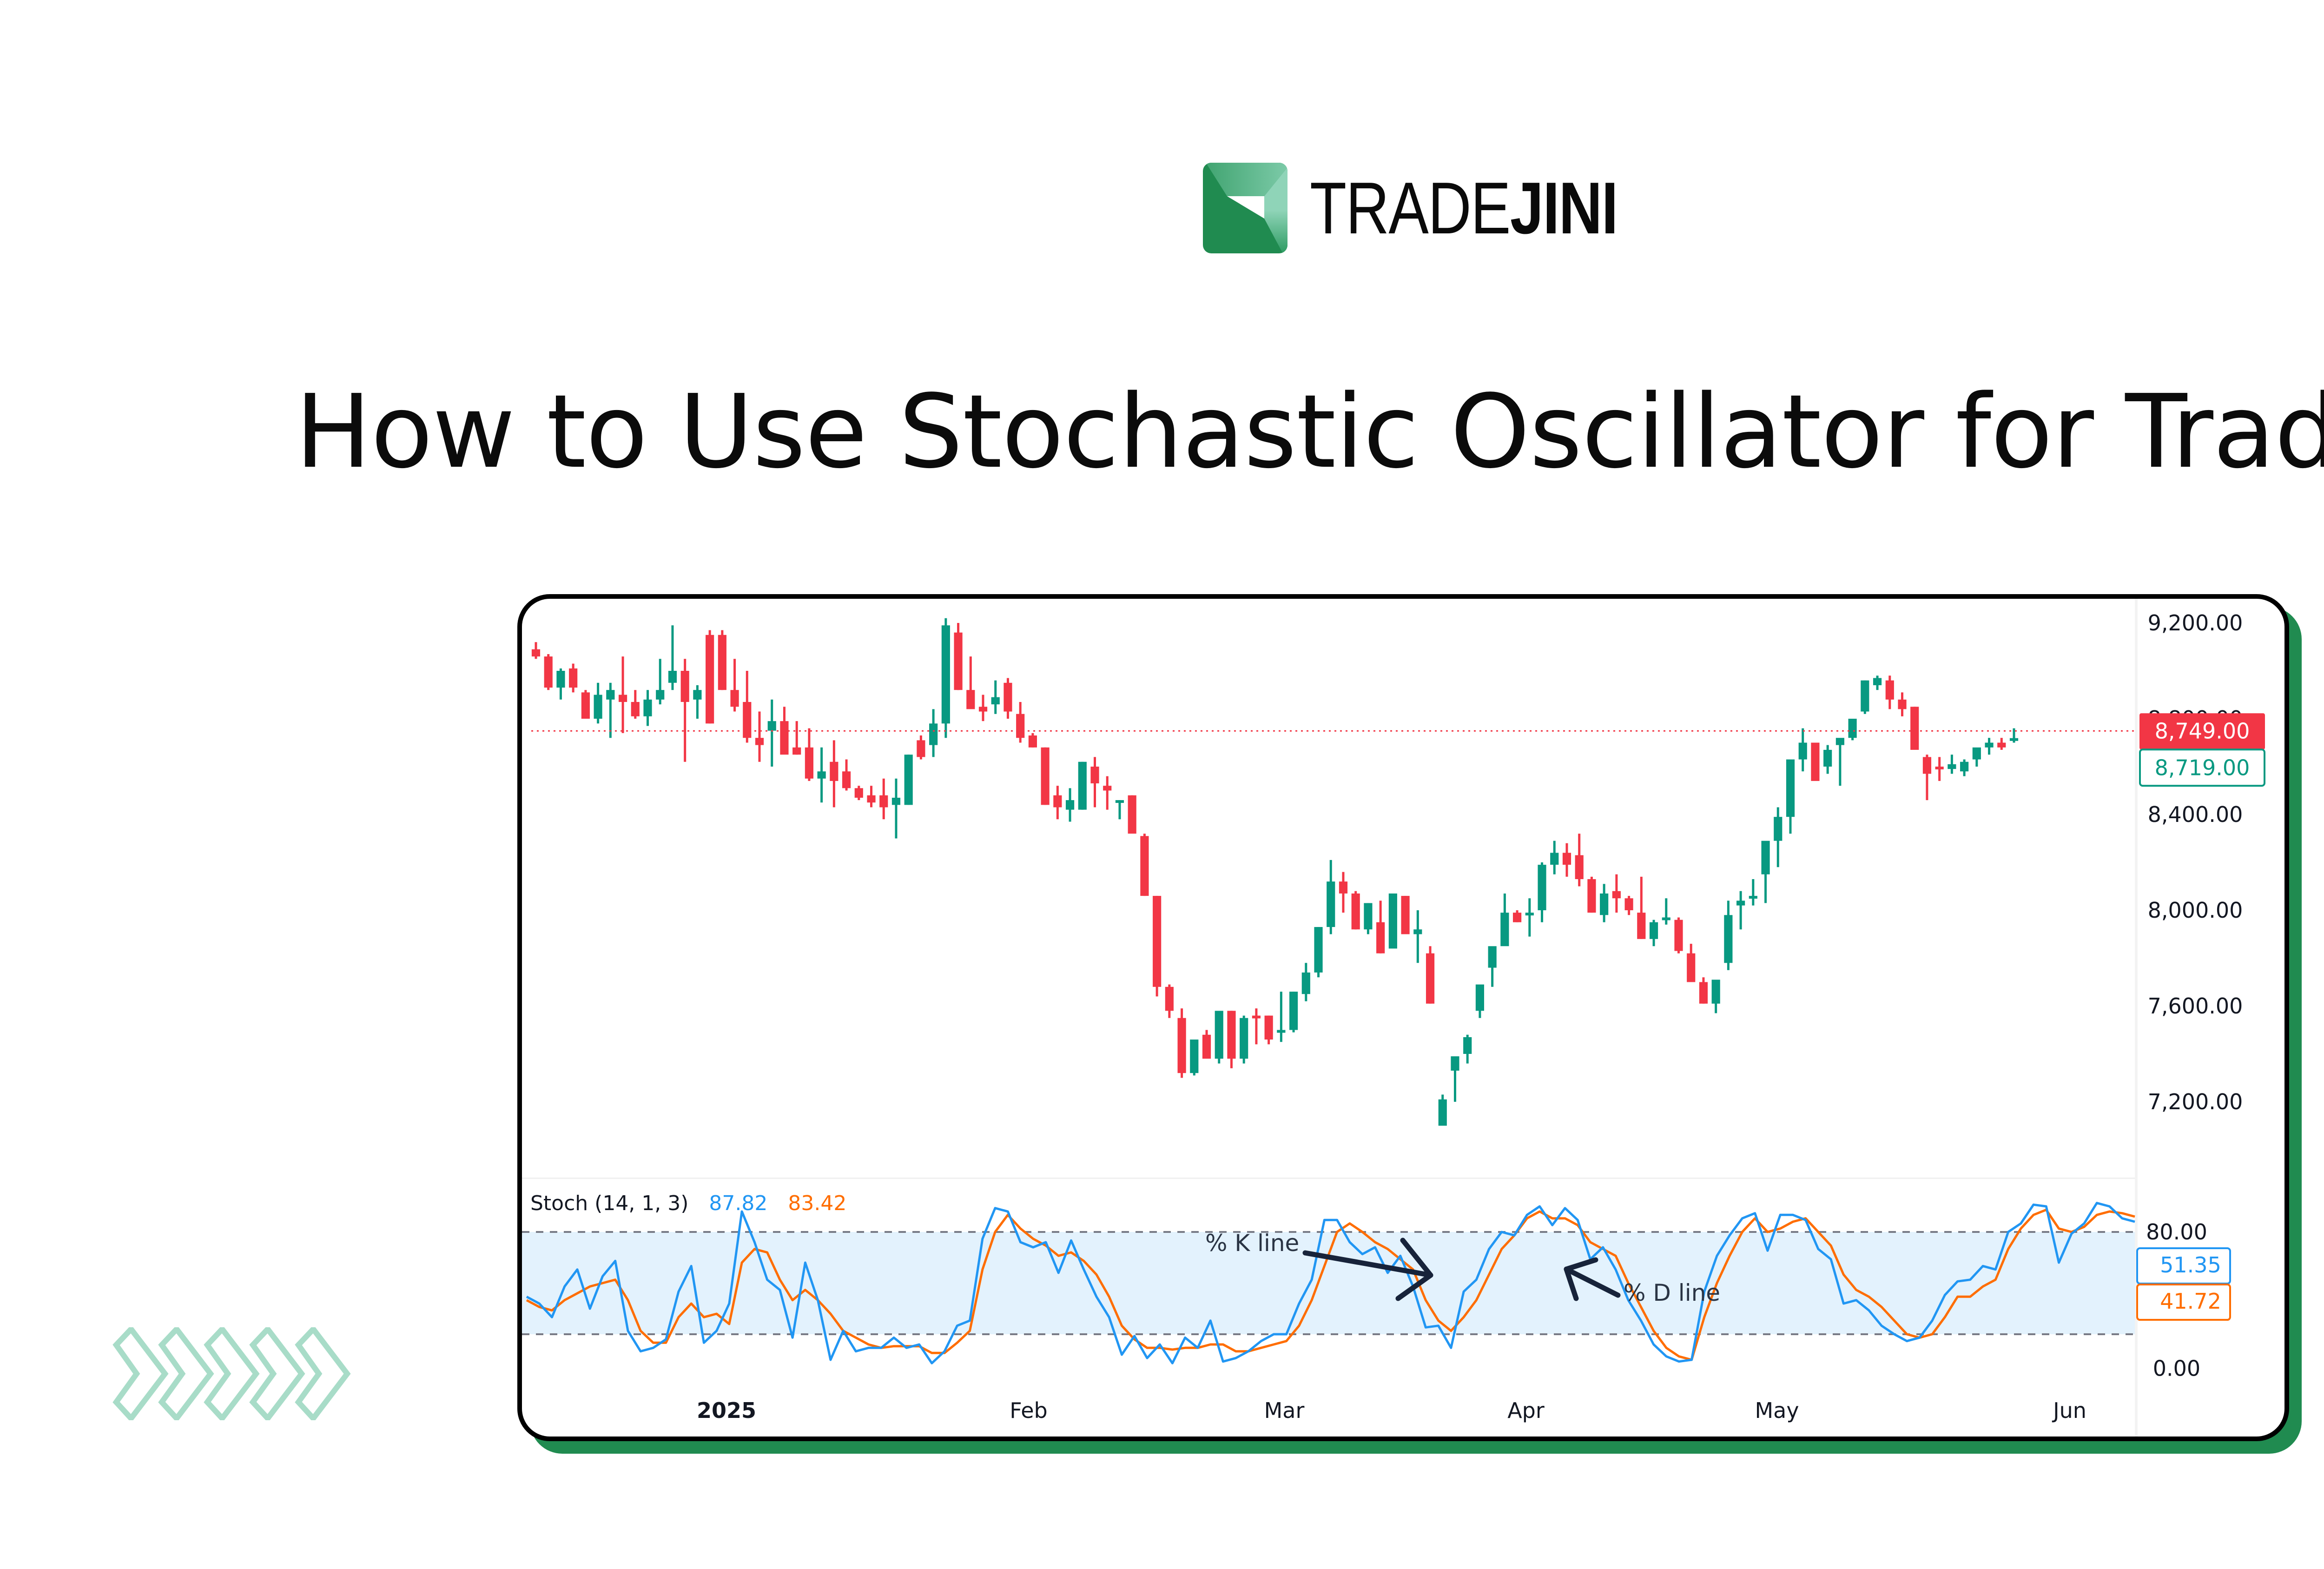 This screenshot has height=1569, width=2324. I want to click on stoch-tick-label: 0.00, so click(2176, 1368).